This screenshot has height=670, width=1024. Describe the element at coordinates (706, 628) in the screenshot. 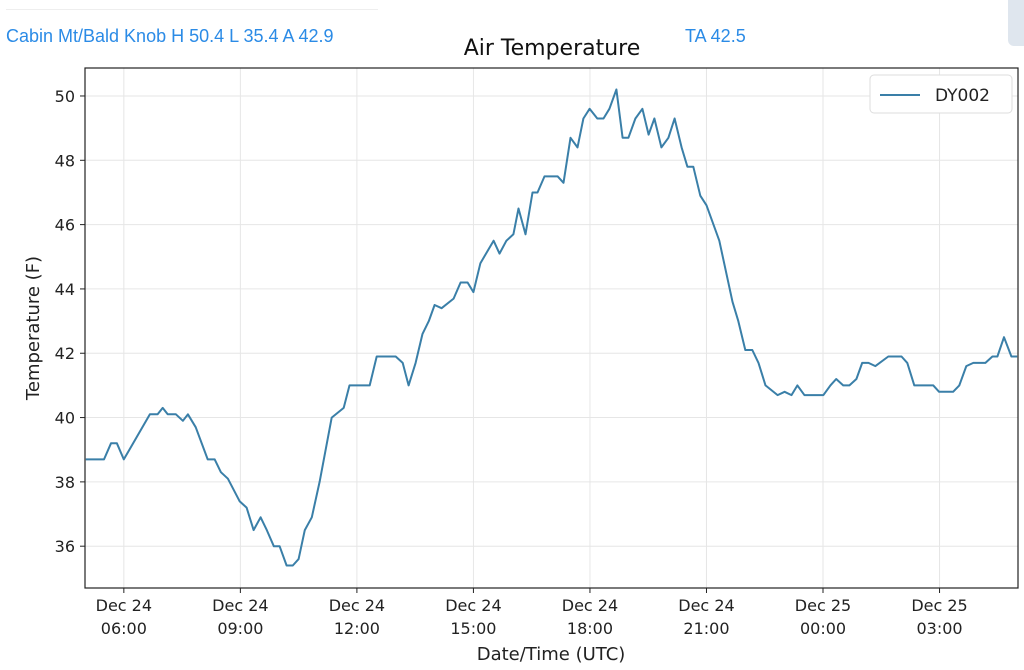

I see `x-tick-time: 21:00` at that location.